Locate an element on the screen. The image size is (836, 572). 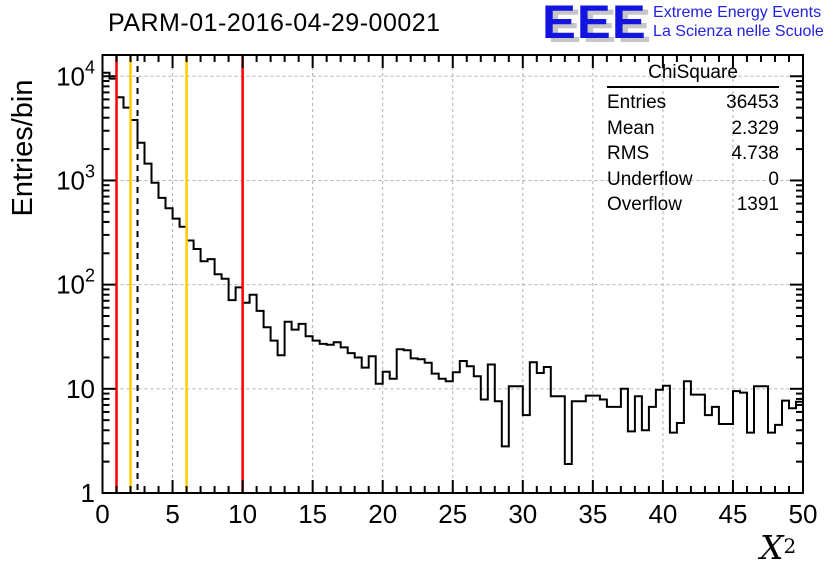
x-tick-label: 50 is located at coordinates (803, 514).